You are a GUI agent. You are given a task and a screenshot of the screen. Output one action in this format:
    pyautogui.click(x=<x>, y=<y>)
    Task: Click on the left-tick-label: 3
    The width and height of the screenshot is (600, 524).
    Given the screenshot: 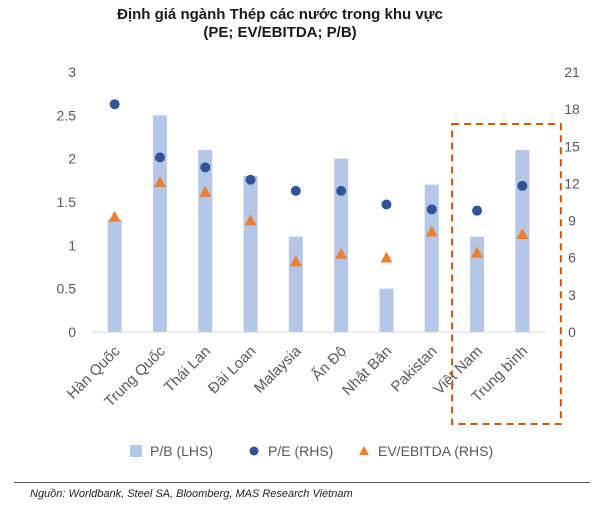 What is the action you would take?
    pyautogui.click(x=72, y=72)
    